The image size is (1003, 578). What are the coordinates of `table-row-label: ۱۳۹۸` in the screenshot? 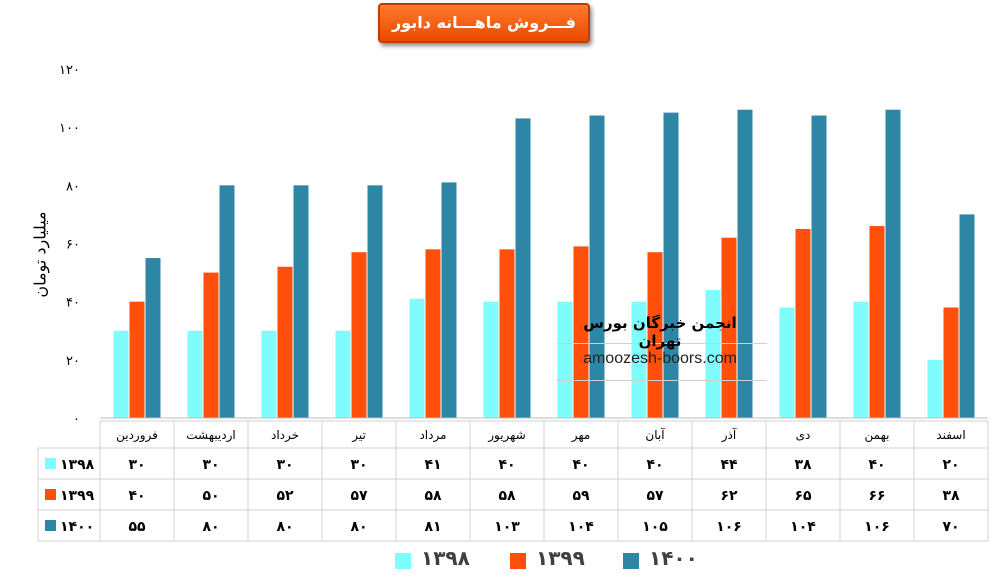 It's located at (77, 465).